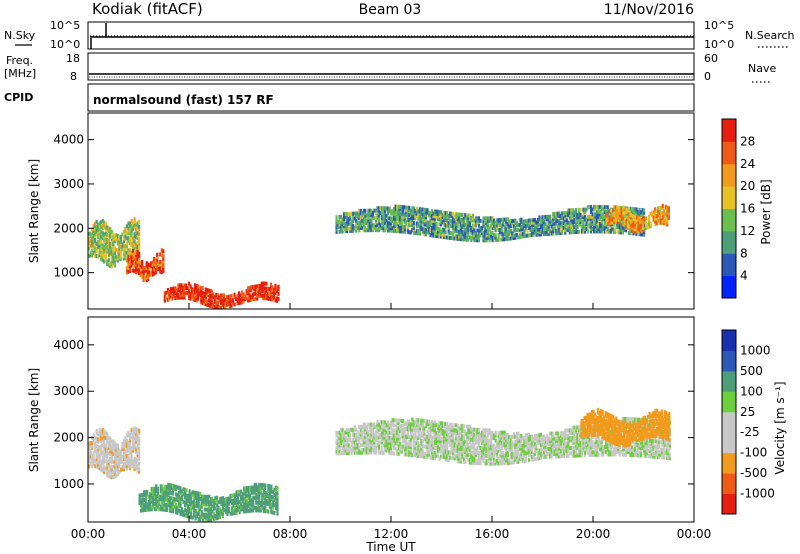 Image resolution: width=800 pixels, height=554 pixels. Describe the element at coordinates (390, 10) in the screenshot. I see `beam-label: Beam 03` at that location.